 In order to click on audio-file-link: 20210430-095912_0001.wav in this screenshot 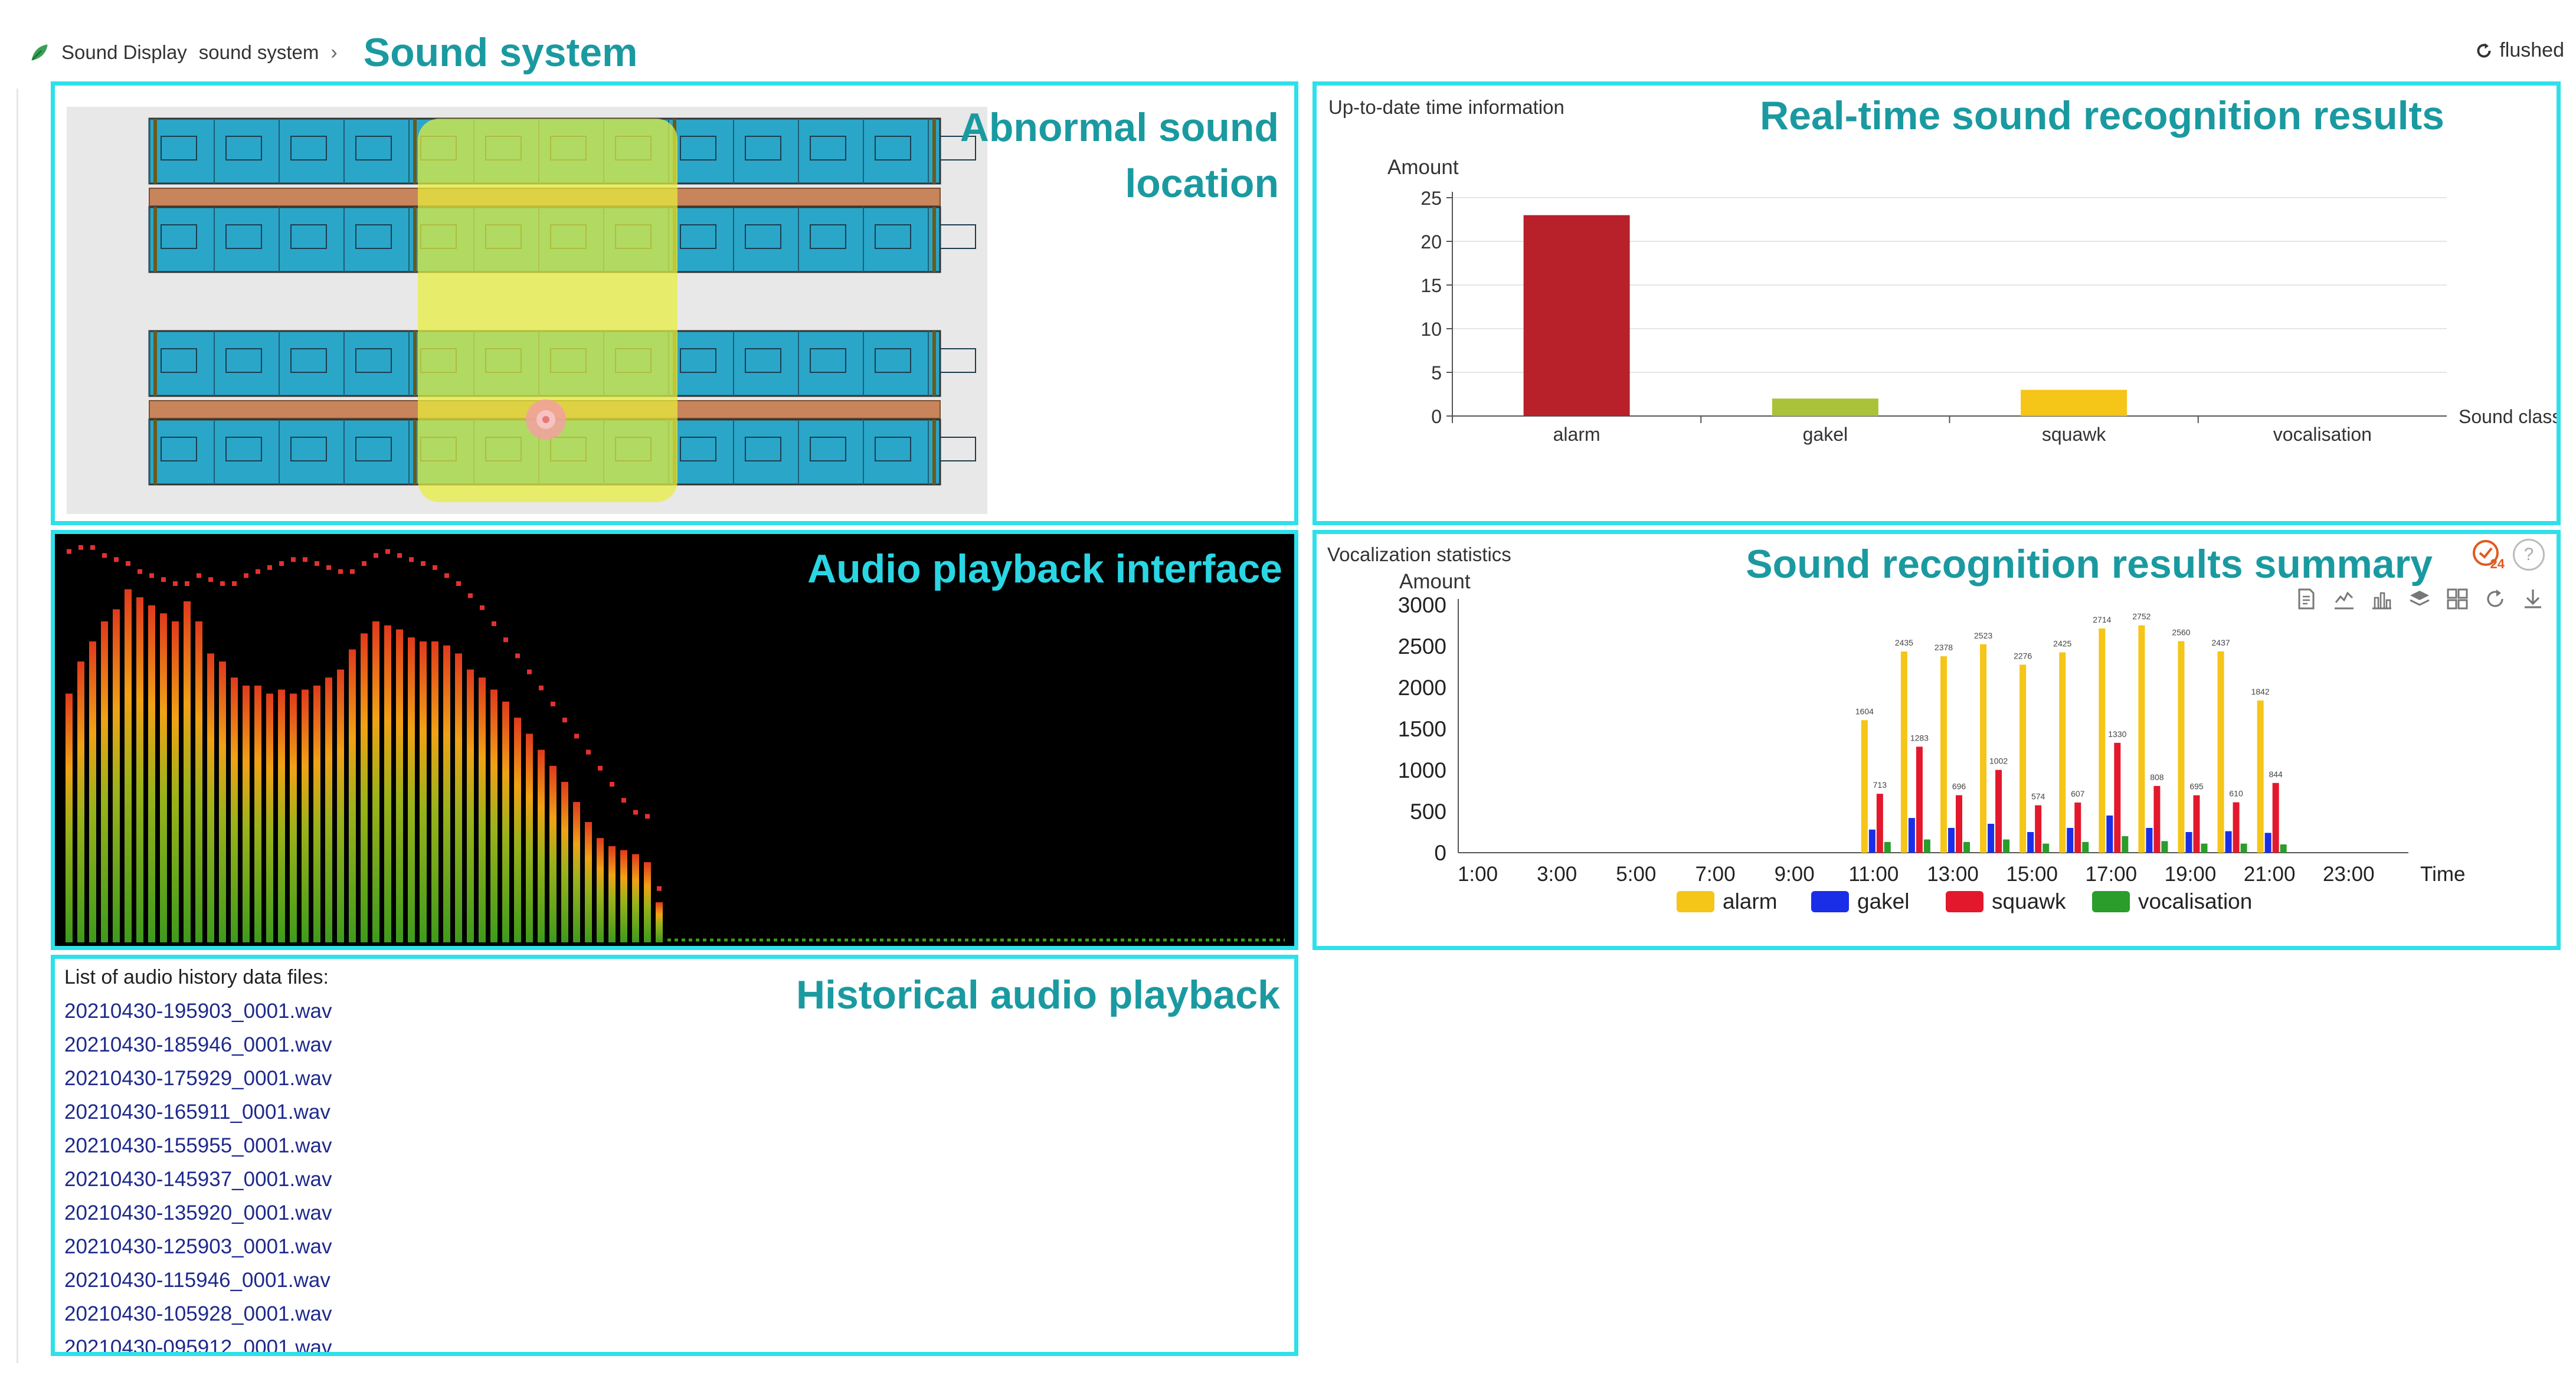, I will do `click(198, 1346)`.